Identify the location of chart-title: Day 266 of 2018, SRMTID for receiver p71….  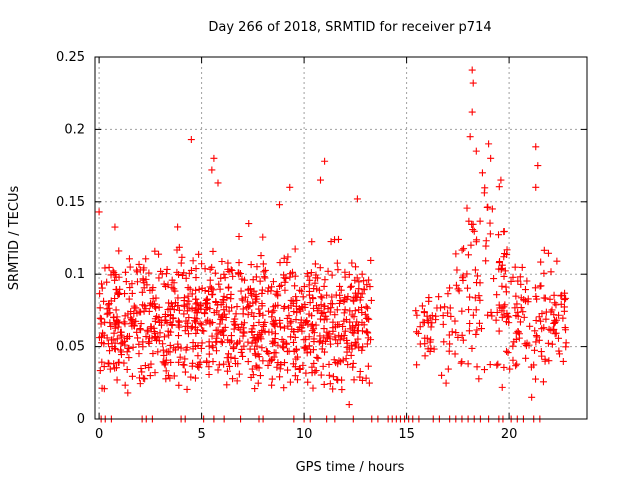
(349, 27).